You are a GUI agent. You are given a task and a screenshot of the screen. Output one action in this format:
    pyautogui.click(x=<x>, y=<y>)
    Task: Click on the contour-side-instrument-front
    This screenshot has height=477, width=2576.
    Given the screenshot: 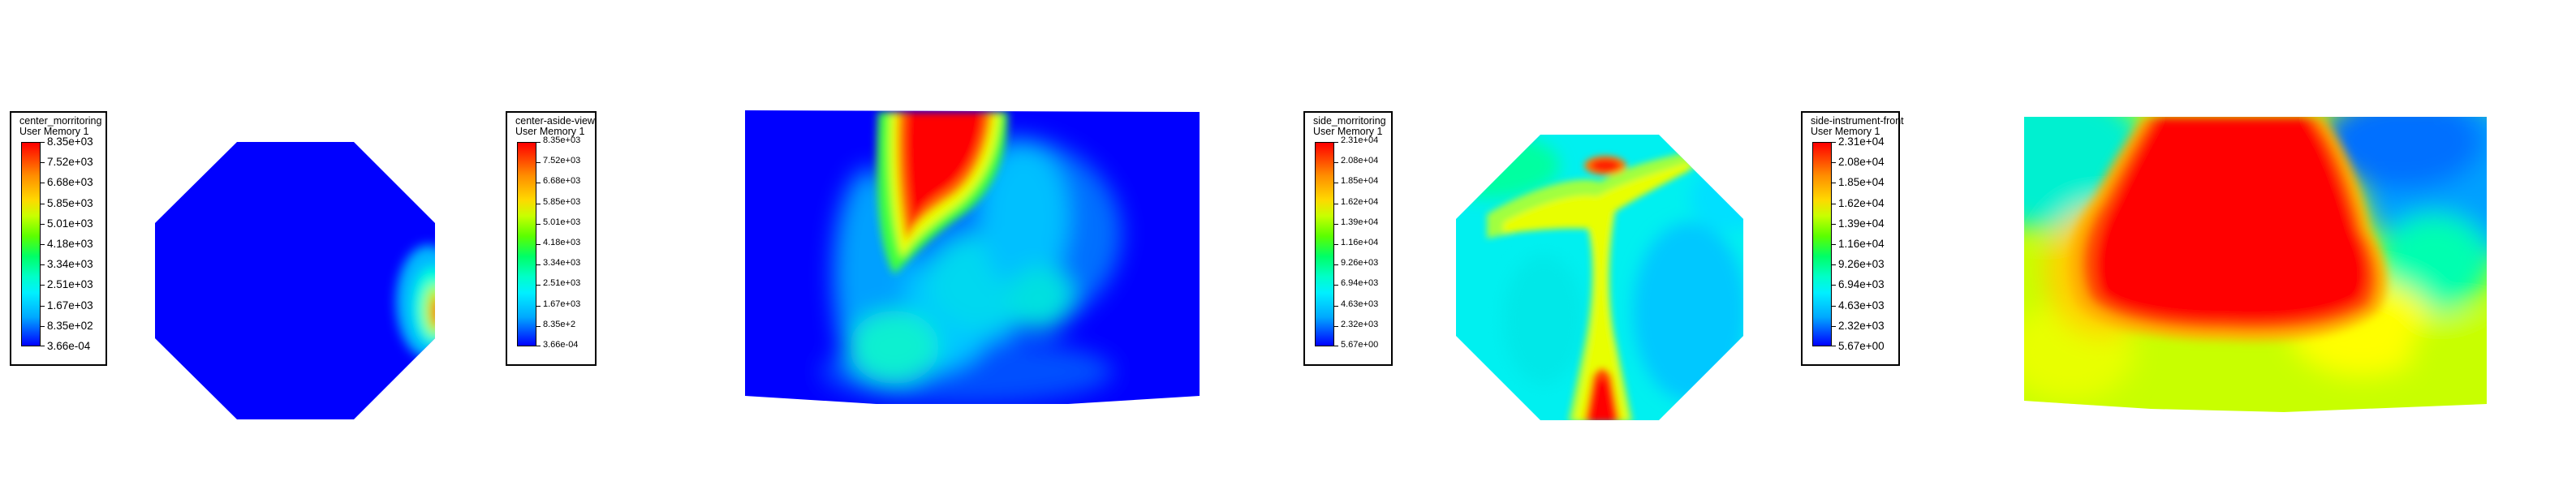 What is the action you would take?
    pyautogui.click(x=2257, y=261)
    